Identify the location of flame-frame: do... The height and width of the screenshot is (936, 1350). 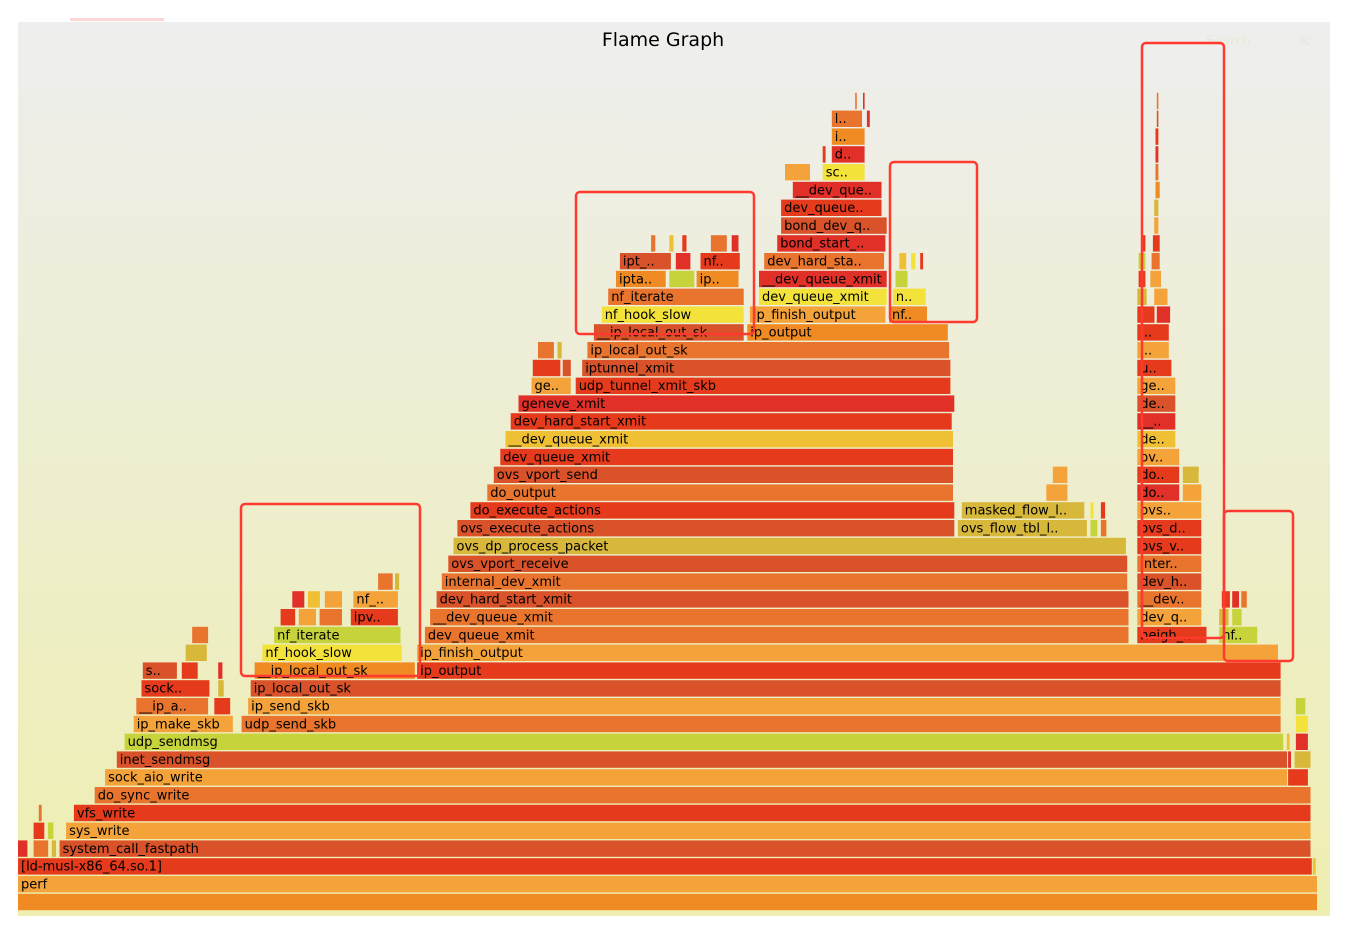
(1158, 475).